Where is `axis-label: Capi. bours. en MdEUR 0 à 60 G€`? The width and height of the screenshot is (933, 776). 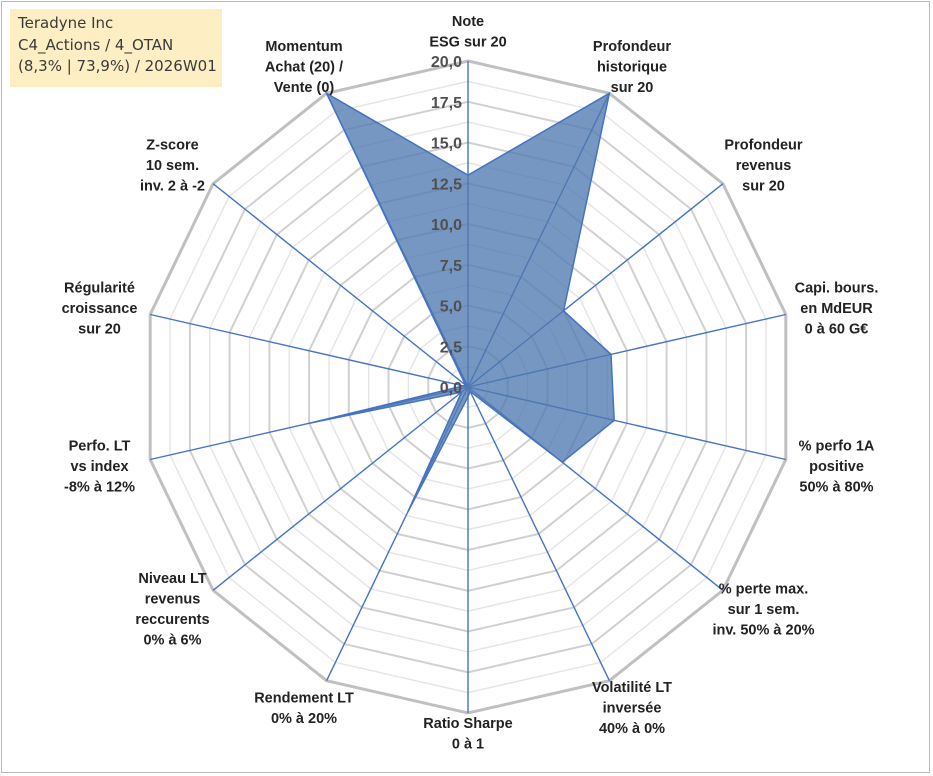 axis-label: Capi. bours. en MdEUR 0 à 60 G€ is located at coordinates (837, 308).